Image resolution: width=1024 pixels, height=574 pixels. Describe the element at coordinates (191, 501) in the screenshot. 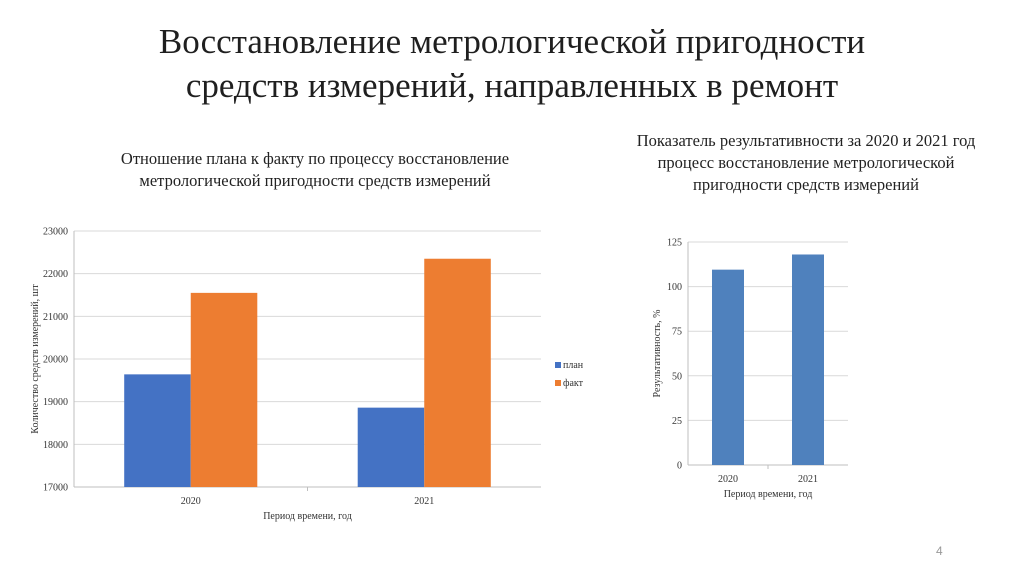

I see `x-tick-label: 2020` at that location.